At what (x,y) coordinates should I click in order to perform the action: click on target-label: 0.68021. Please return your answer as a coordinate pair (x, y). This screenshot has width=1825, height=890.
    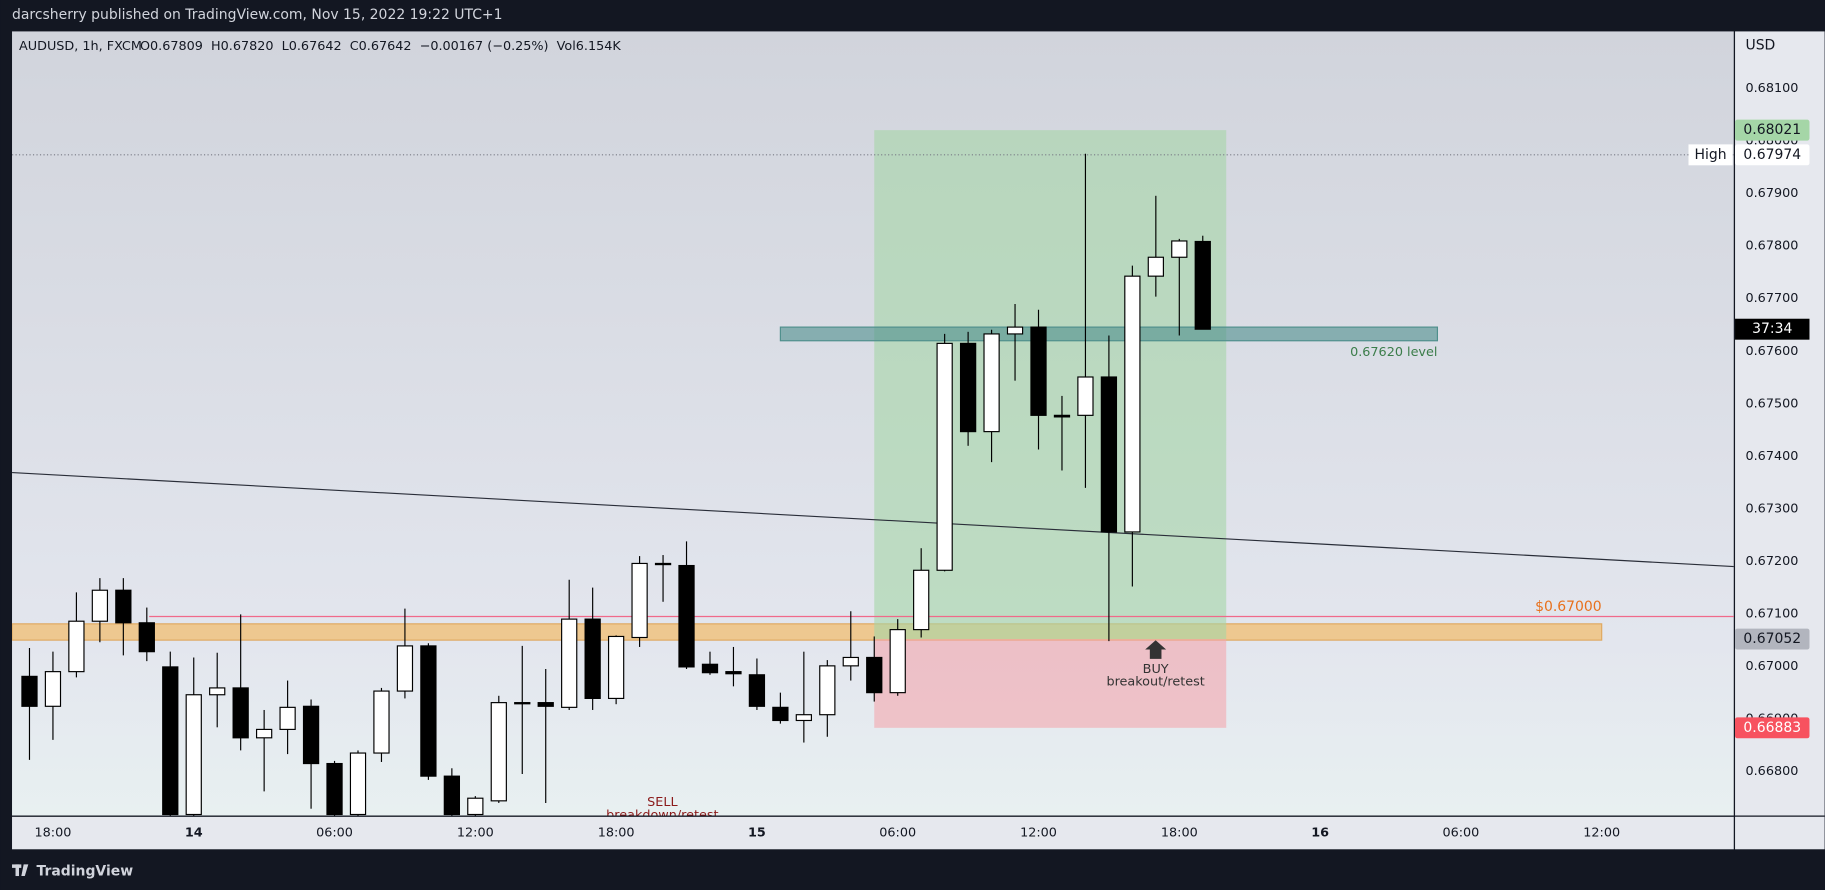
    Looking at the image, I should click on (1772, 130).